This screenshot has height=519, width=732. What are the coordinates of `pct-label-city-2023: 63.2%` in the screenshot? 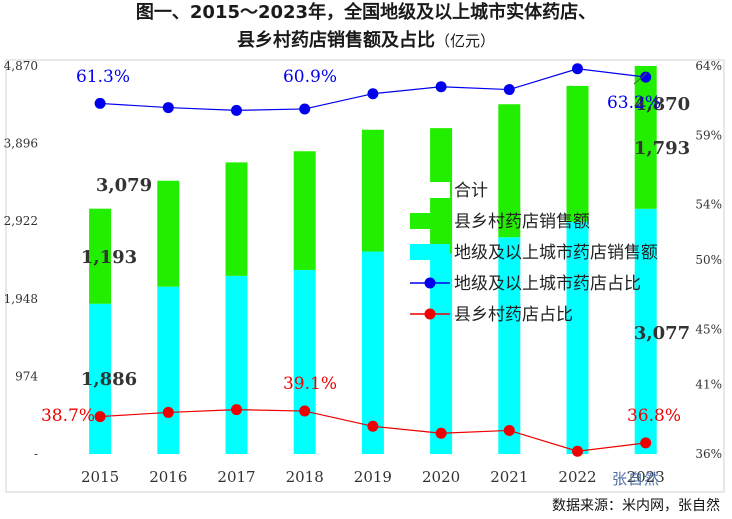 It's located at (634, 103).